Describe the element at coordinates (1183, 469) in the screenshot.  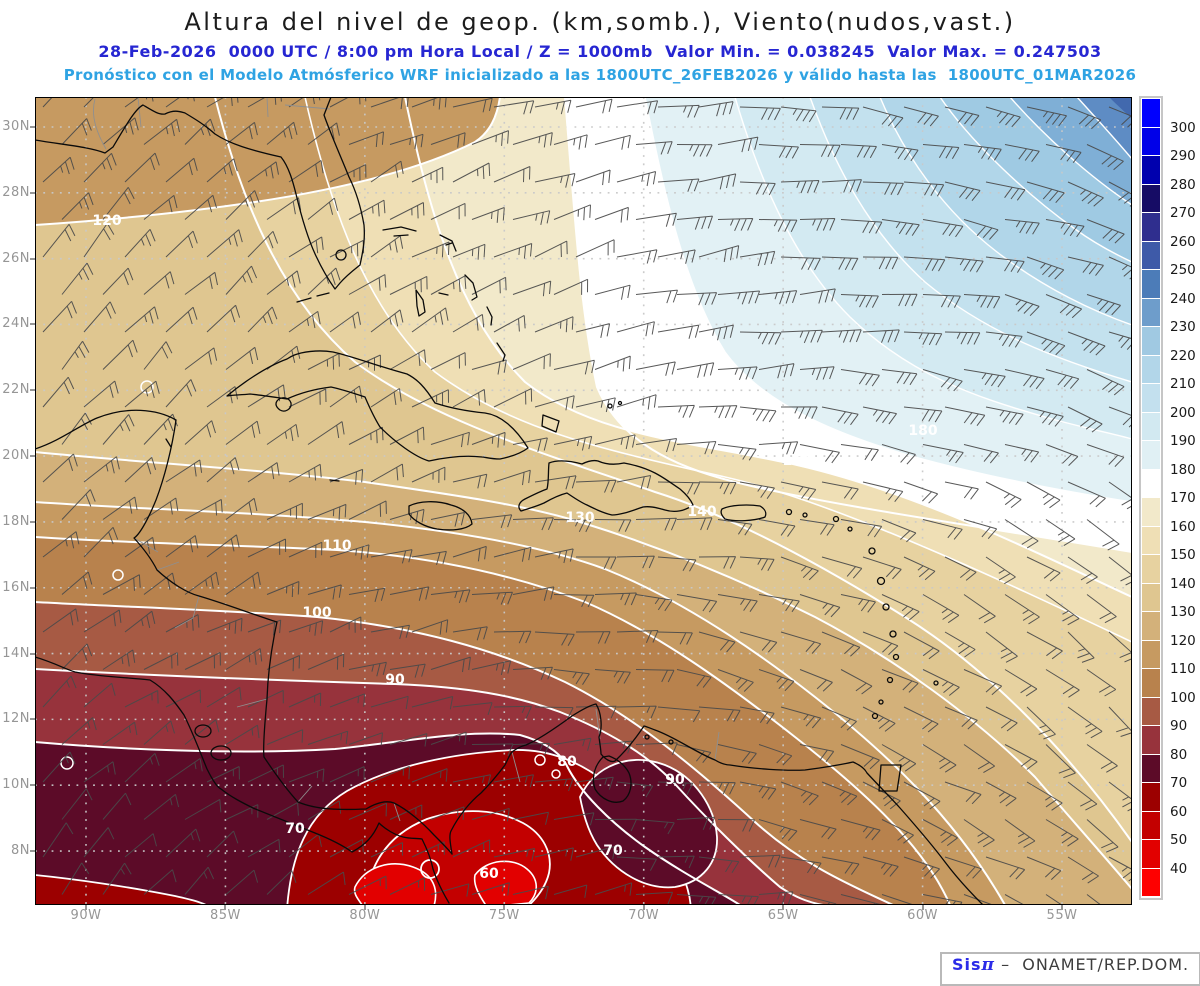
I see `colorbar-tick-label: 180` at that location.